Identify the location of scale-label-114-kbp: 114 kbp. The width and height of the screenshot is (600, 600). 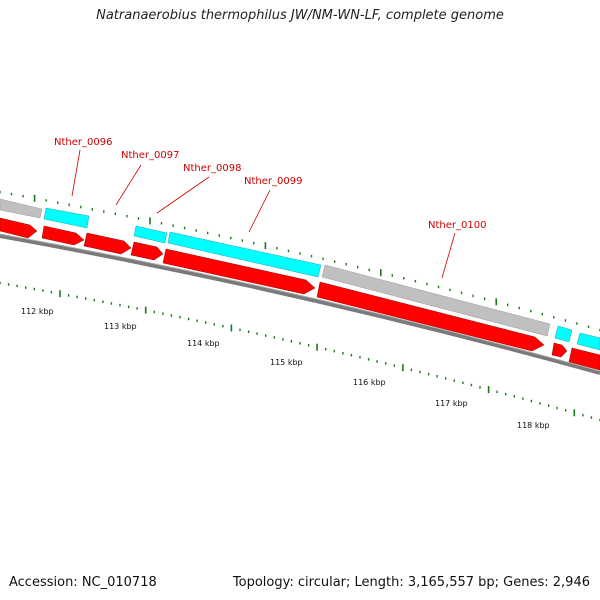
(203, 343).